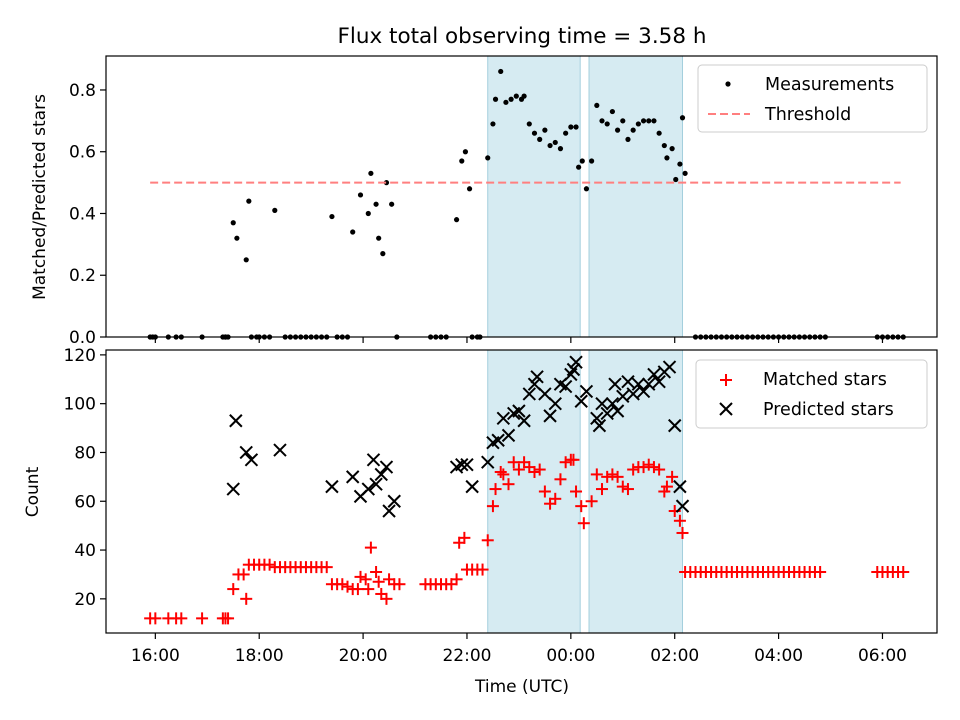  I want to click on bottom-y-tick-label-3: 80, so click(85, 453).